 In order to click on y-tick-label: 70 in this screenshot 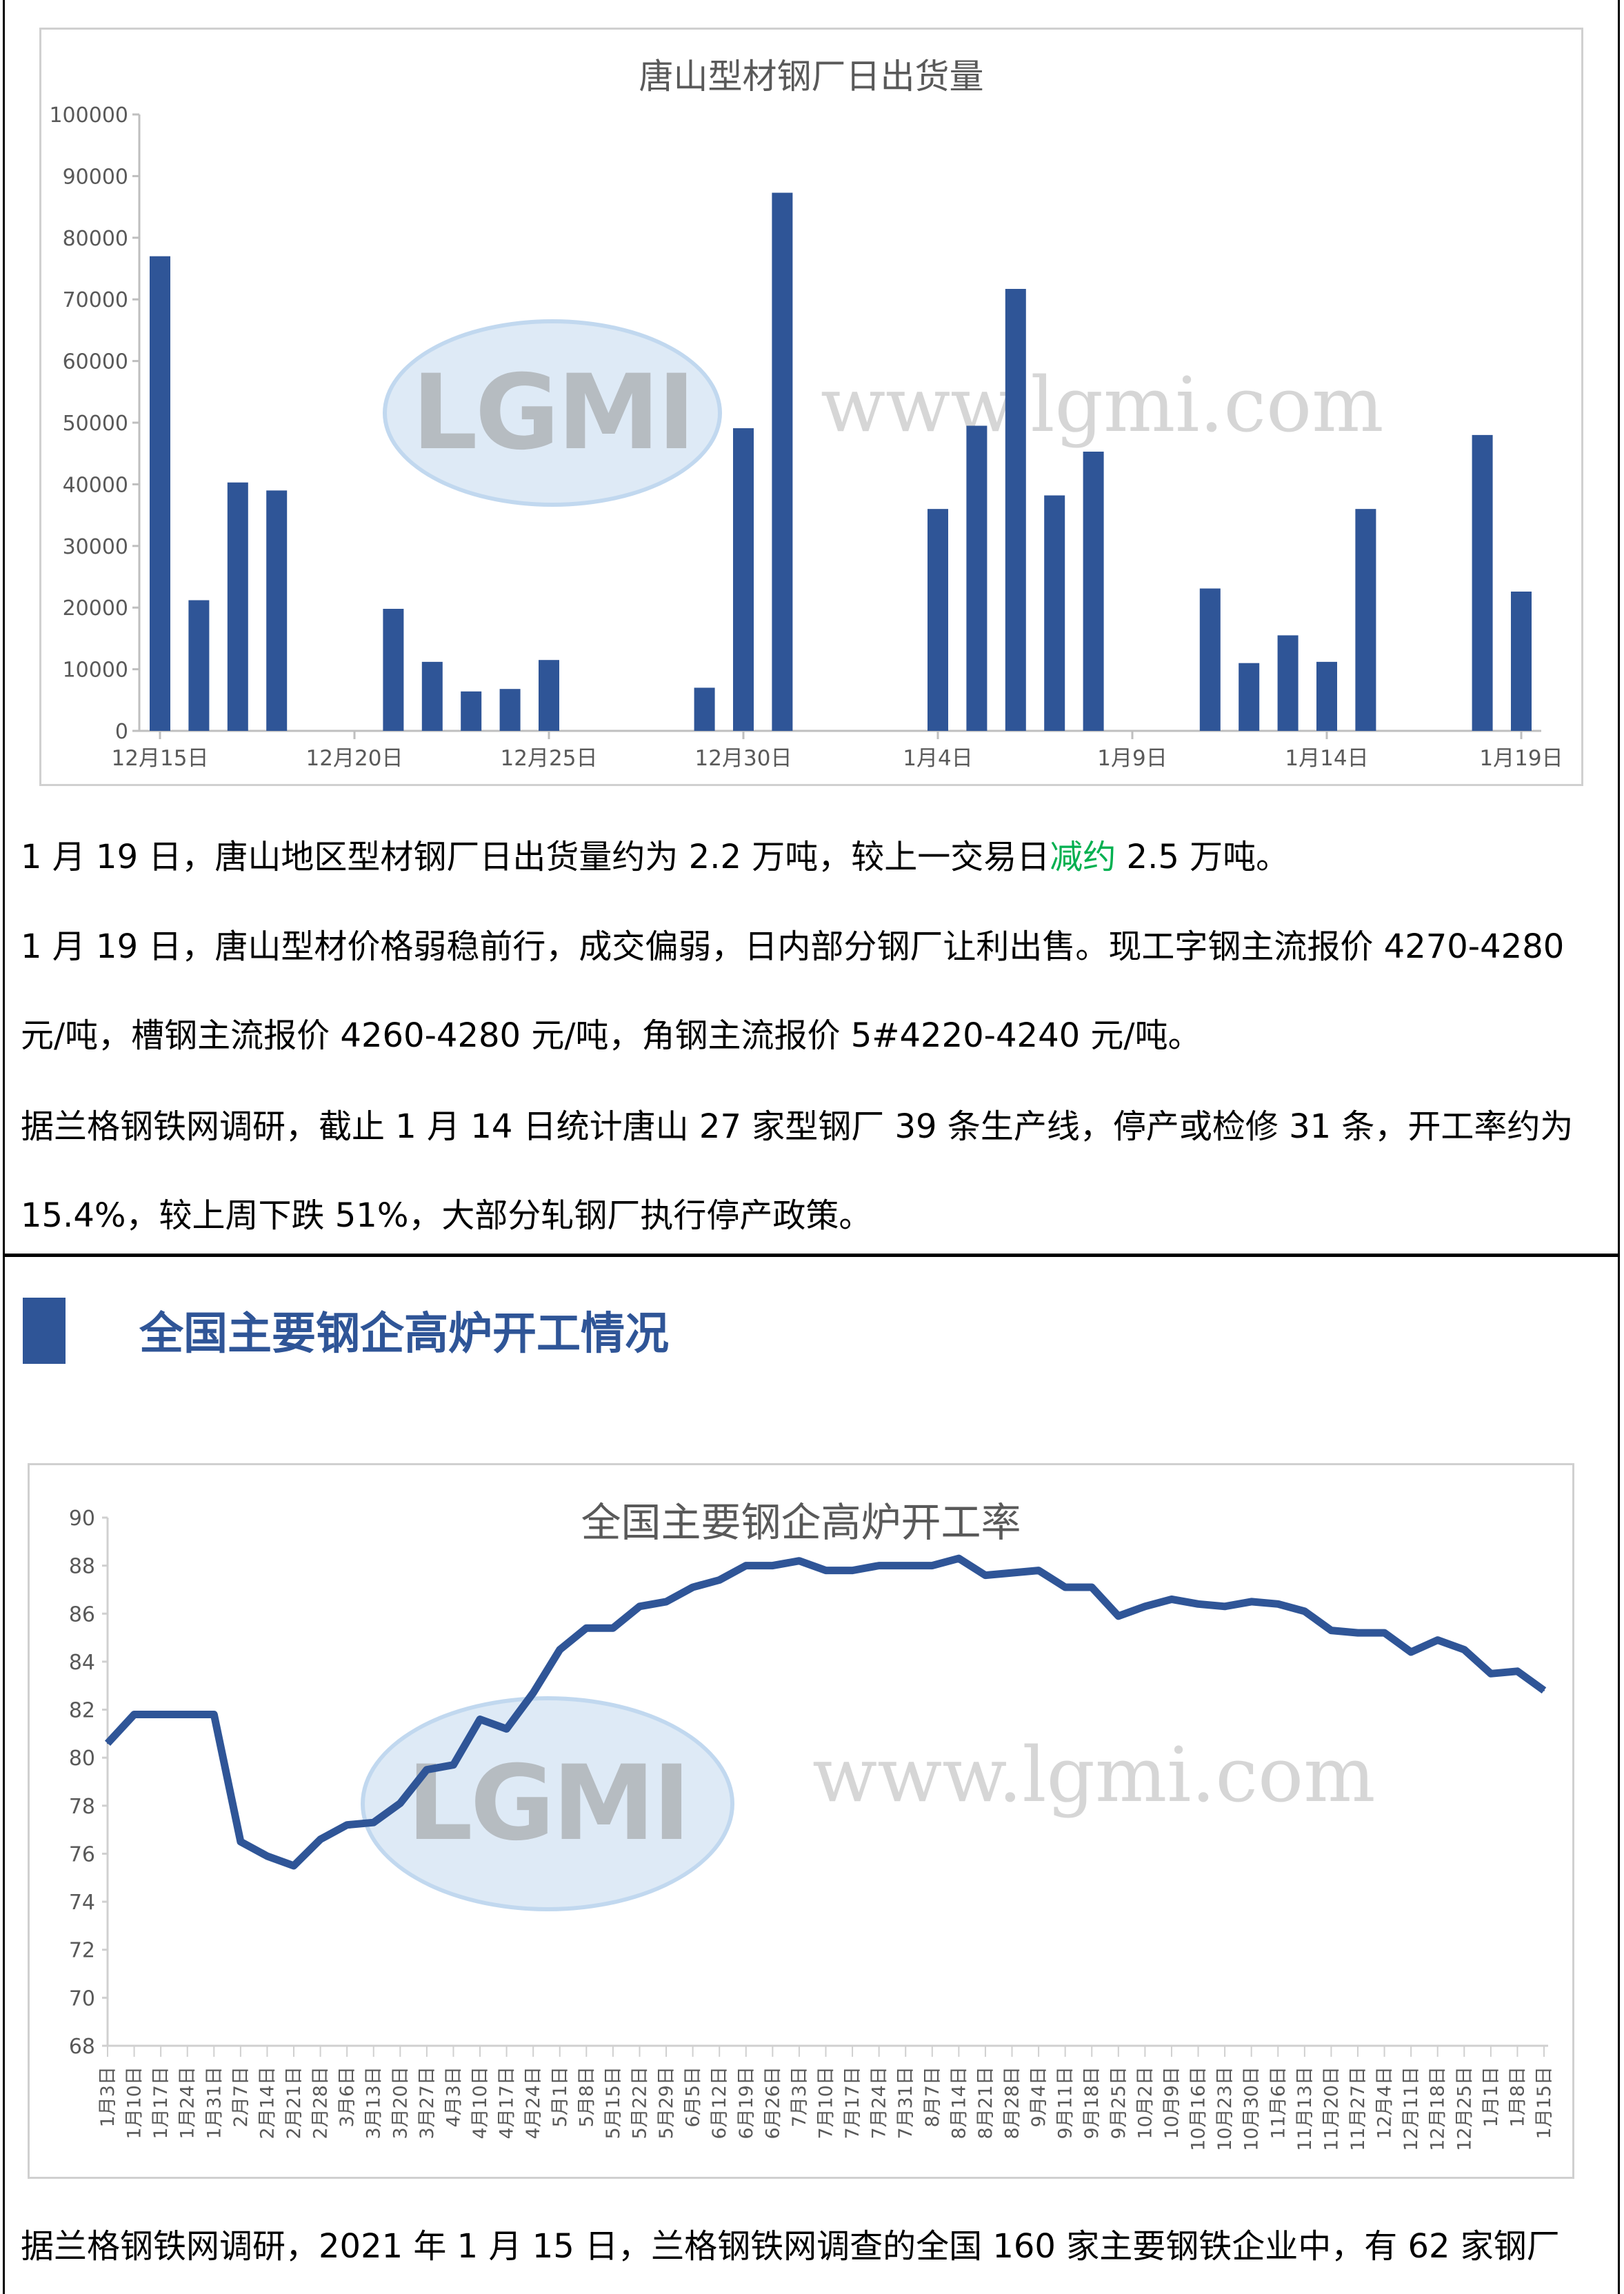, I will do `click(82, 1999)`.